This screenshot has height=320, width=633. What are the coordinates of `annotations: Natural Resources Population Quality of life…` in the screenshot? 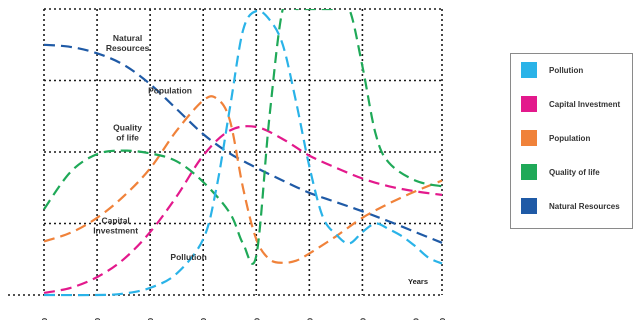 It's located at (150, 147).